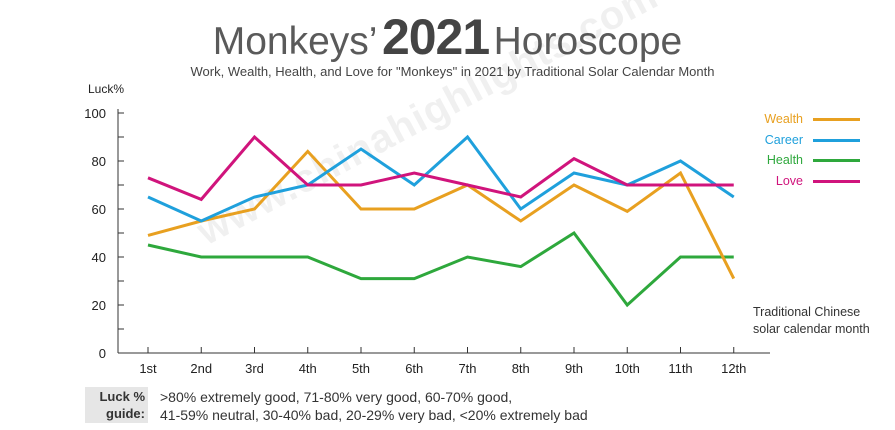 Image resolution: width=895 pixels, height=430 pixels. Describe the element at coordinates (99, 257) in the screenshot. I see `y-tick-label: 40` at that location.